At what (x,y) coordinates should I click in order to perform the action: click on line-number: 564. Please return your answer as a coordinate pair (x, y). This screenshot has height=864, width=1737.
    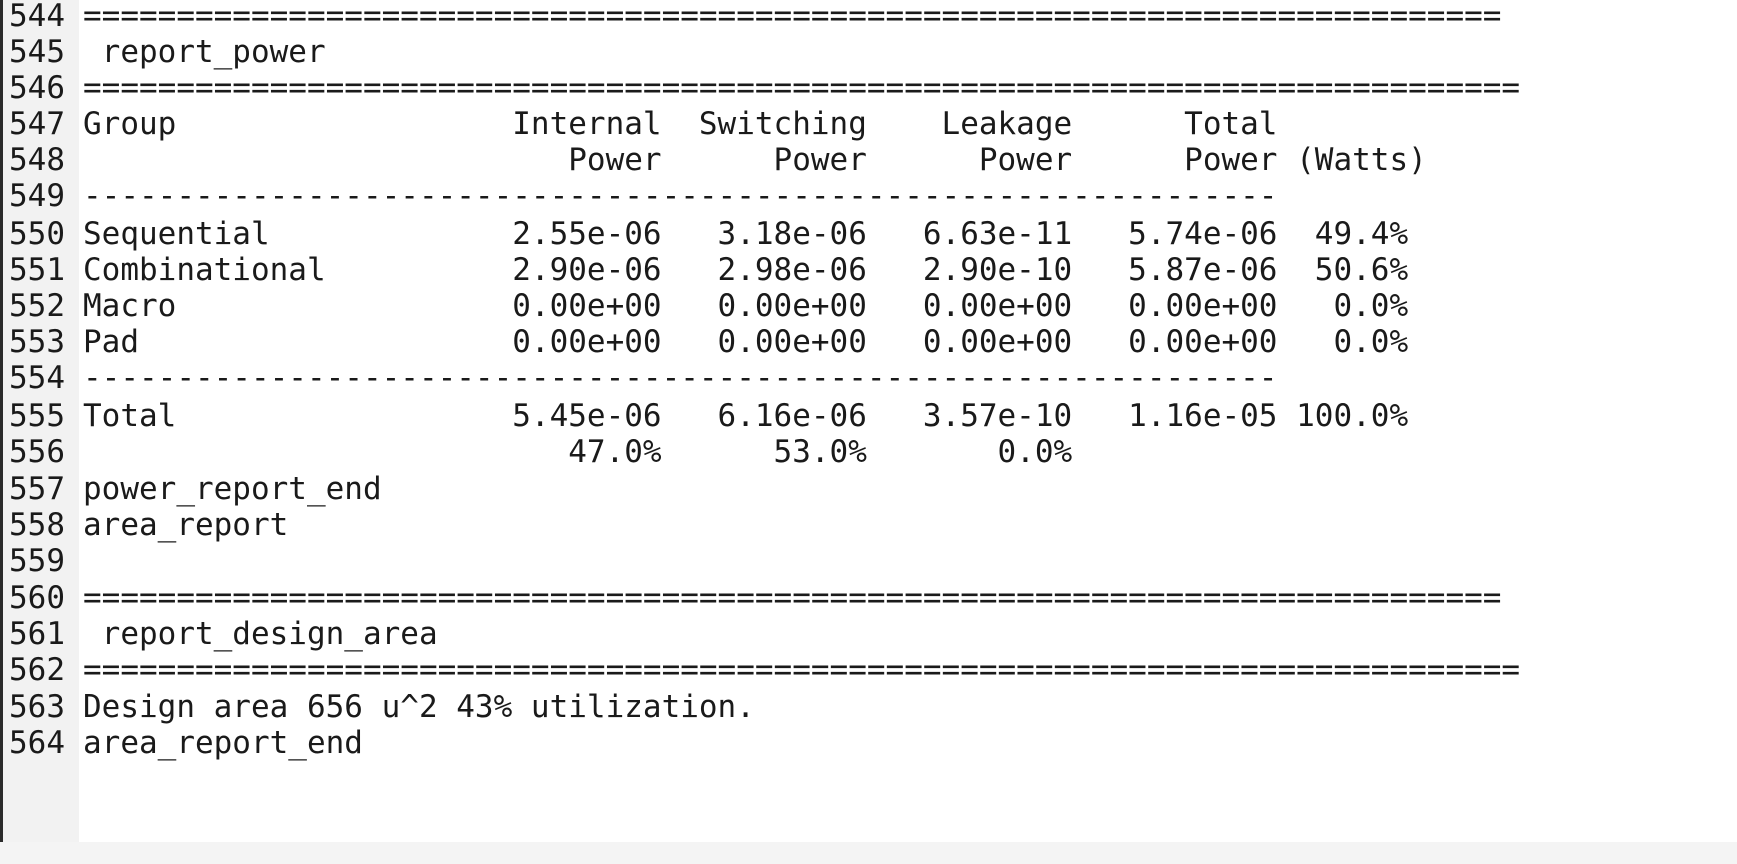
    Looking at the image, I should click on (37, 743).